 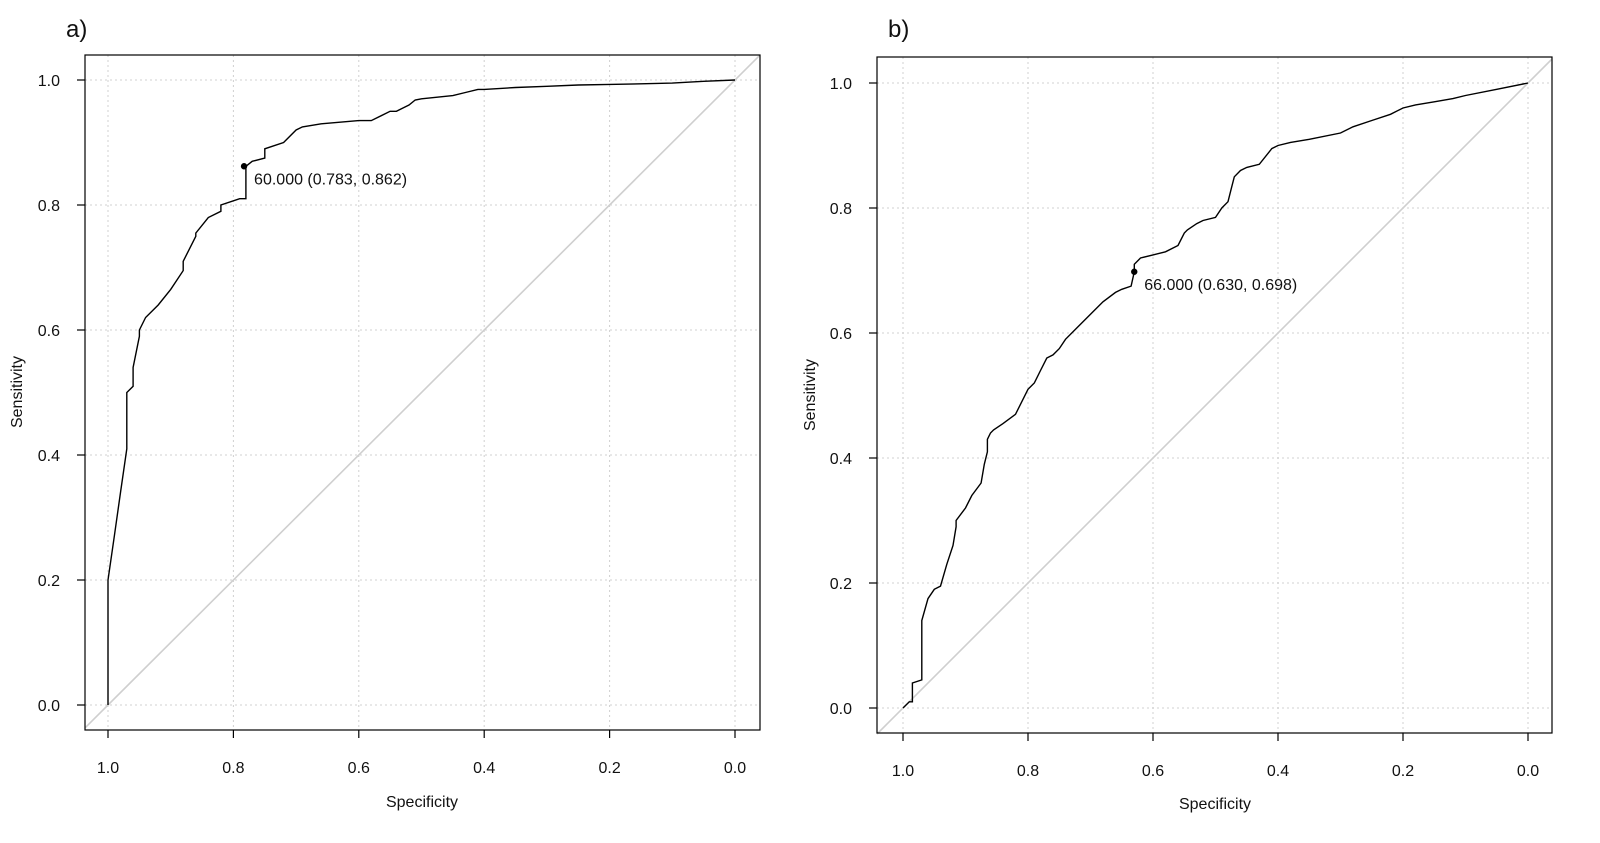 I want to click on optimal-threshold-label: 66.000 (0.630, 0.698), so click(x=1220, y=285).